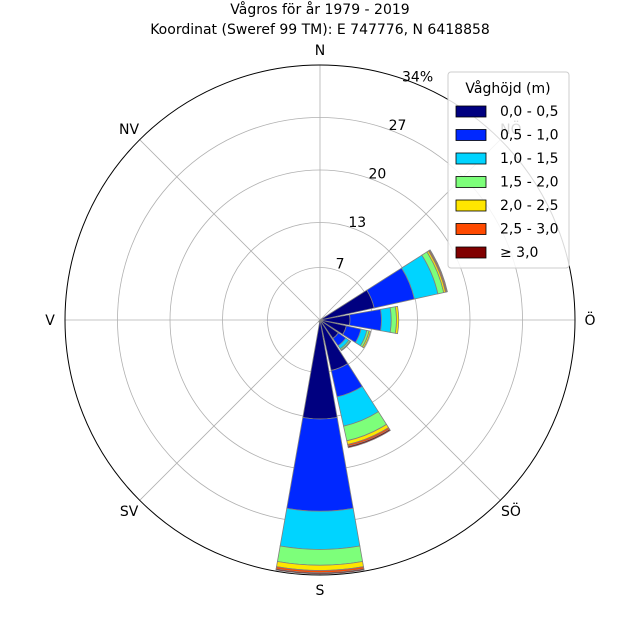 The image size is (640, 640). Describe the element at coordinates (50, 321) in the screenshot. I see `direction-label: V` at that location.